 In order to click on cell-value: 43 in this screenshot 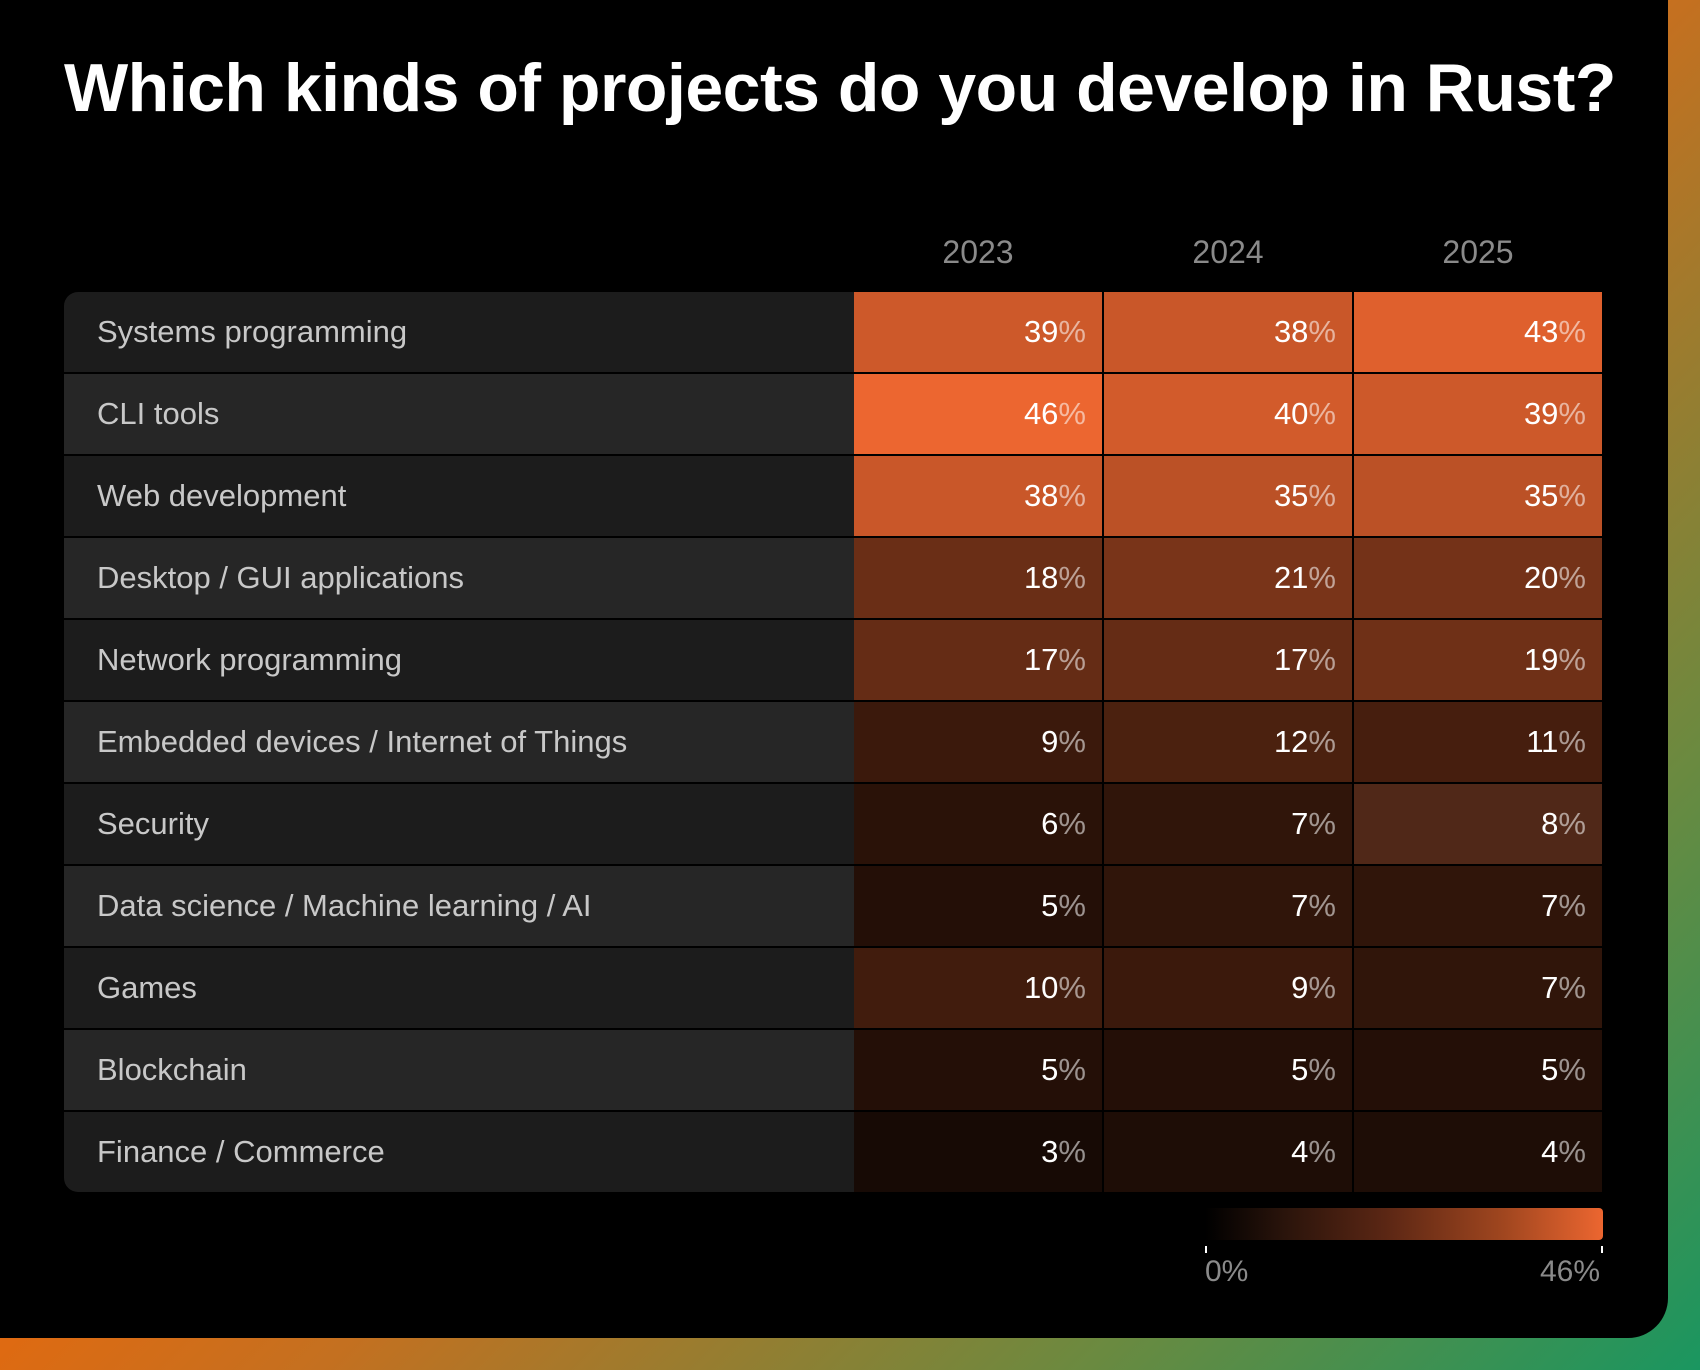, I will do `click(1541, 331)`.